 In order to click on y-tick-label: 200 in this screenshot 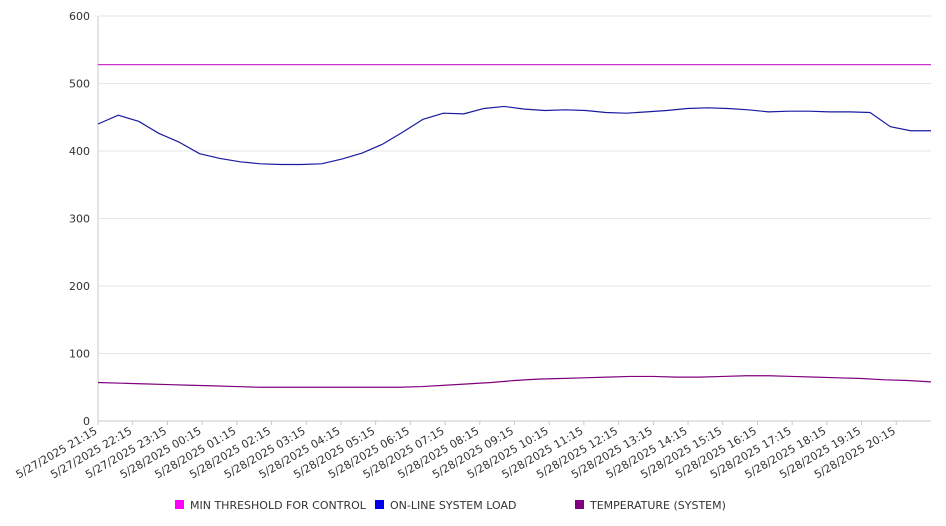, I will do `click(79, 286)`.